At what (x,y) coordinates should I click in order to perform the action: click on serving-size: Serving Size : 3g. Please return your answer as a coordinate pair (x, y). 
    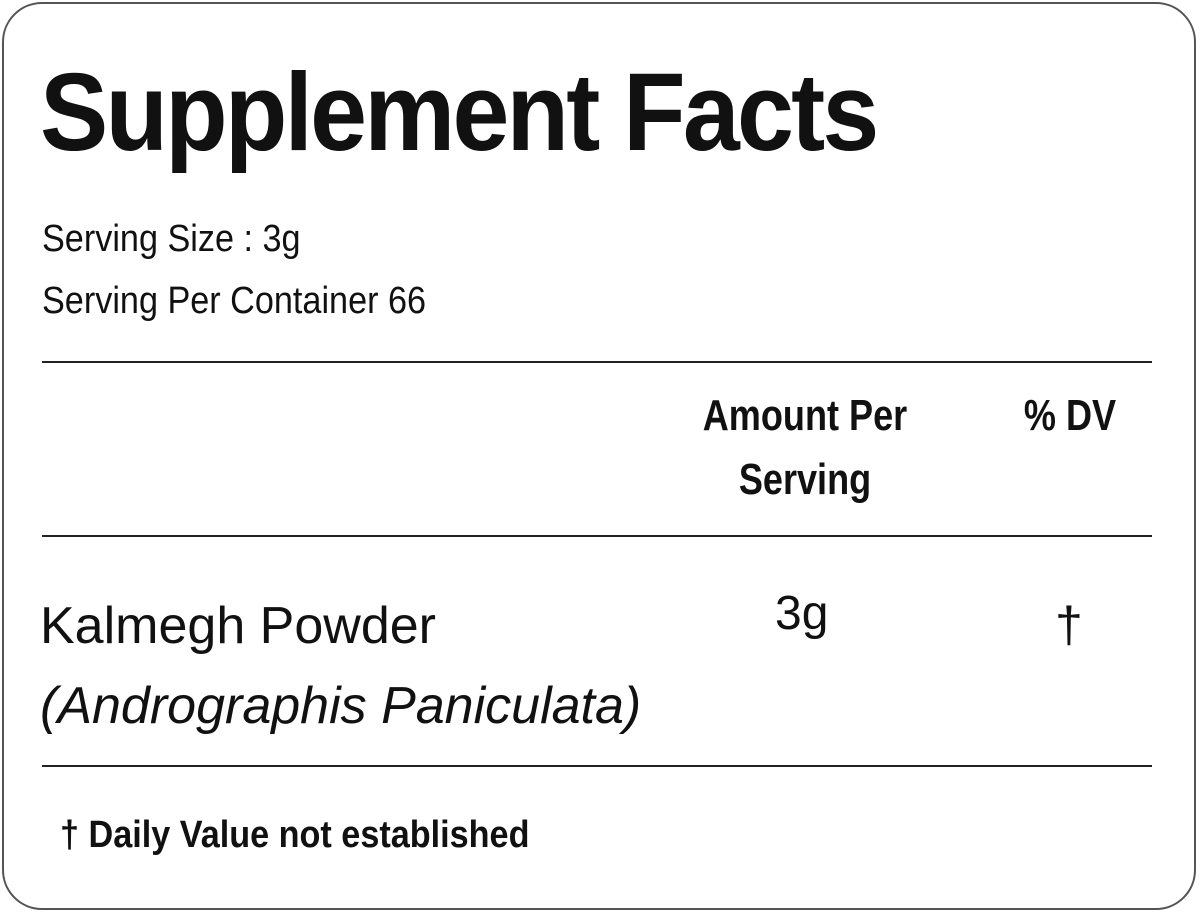
    Looking at the image, I should click on (171, 239).